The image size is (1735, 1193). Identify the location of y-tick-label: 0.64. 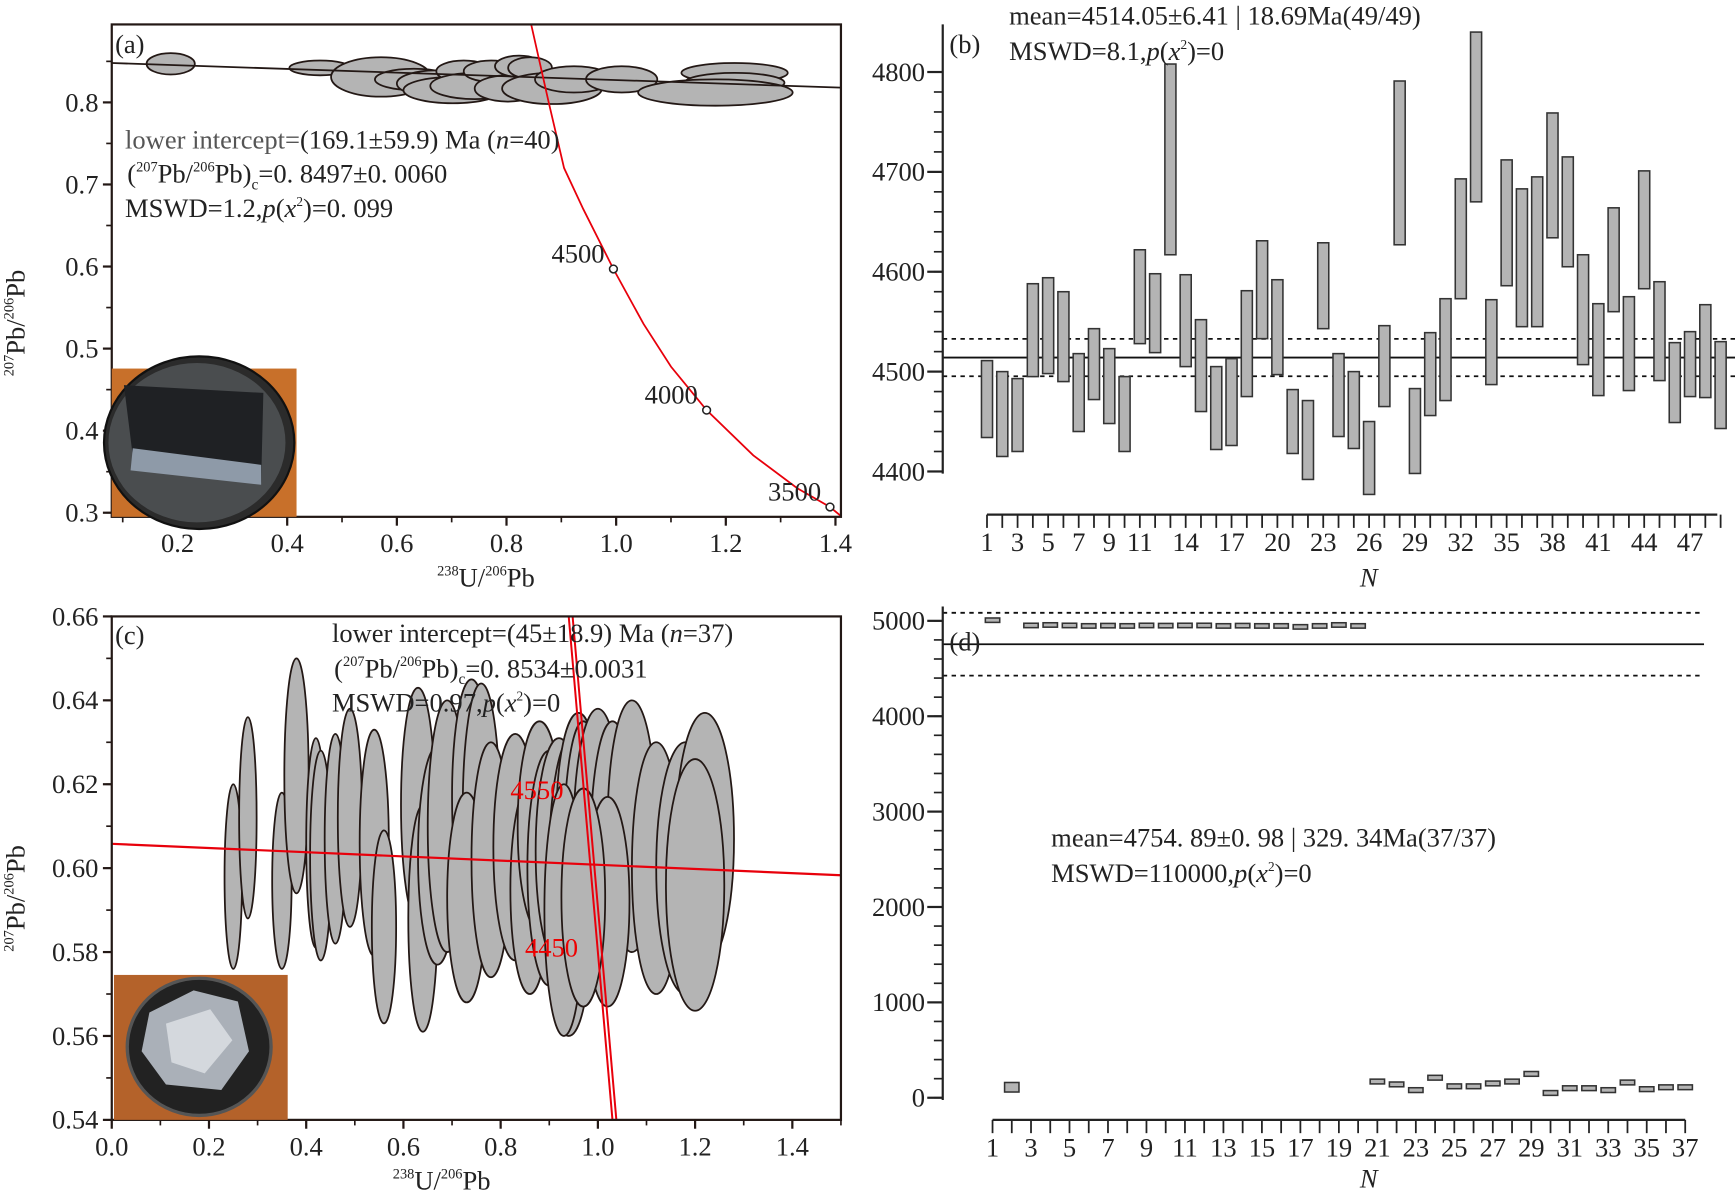
(75, 700).